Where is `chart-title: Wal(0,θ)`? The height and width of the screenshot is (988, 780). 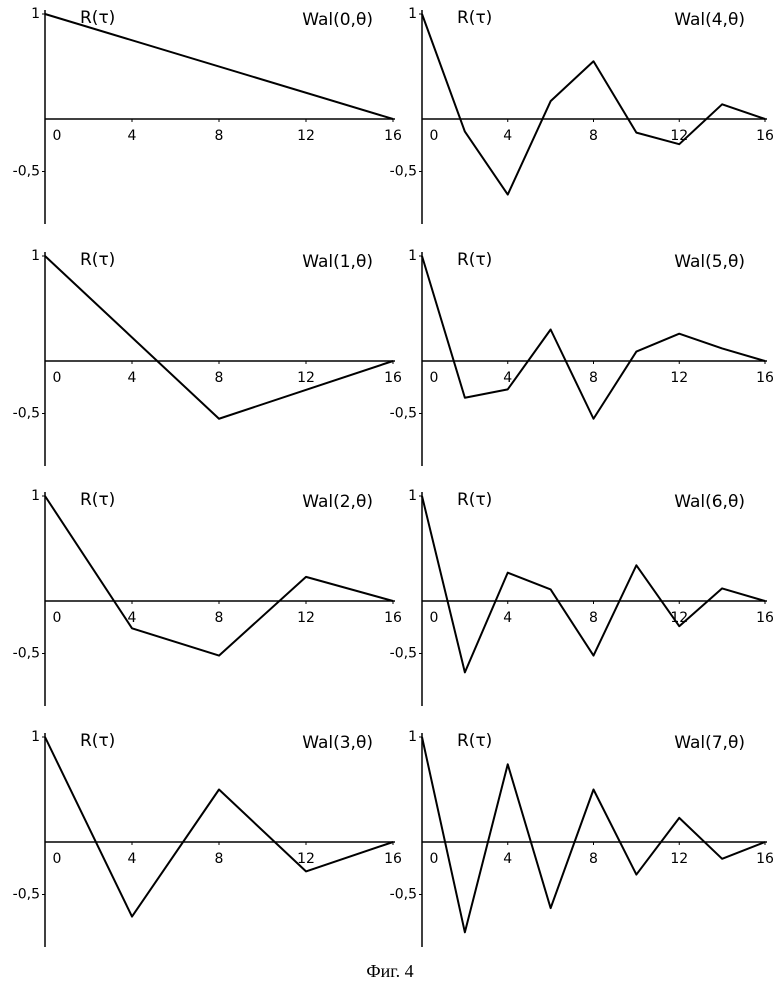 chart-title: Wal(0,θ) is located at coordinates (337, 20).